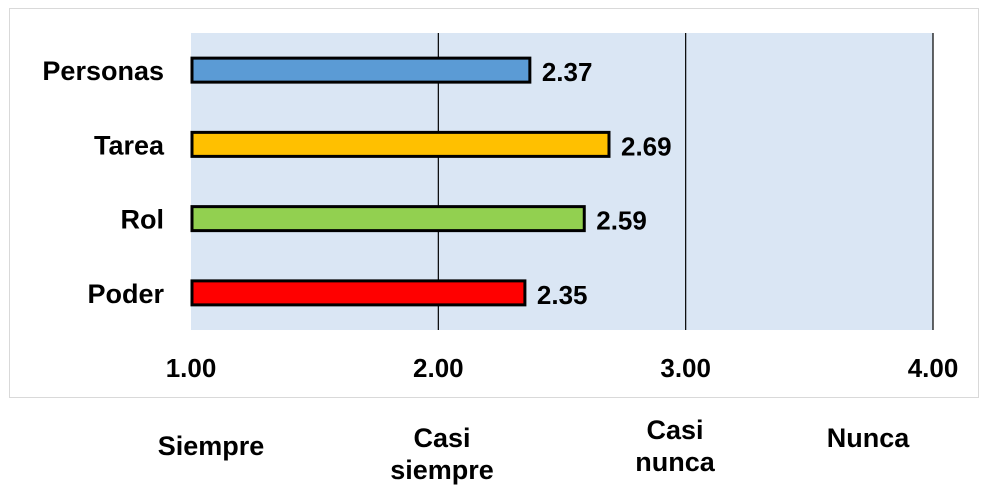 The height and width of the screenshot is (486, 981). I want to click on category-labels: Personas Tarea Rol Poder, so click(103, 182).